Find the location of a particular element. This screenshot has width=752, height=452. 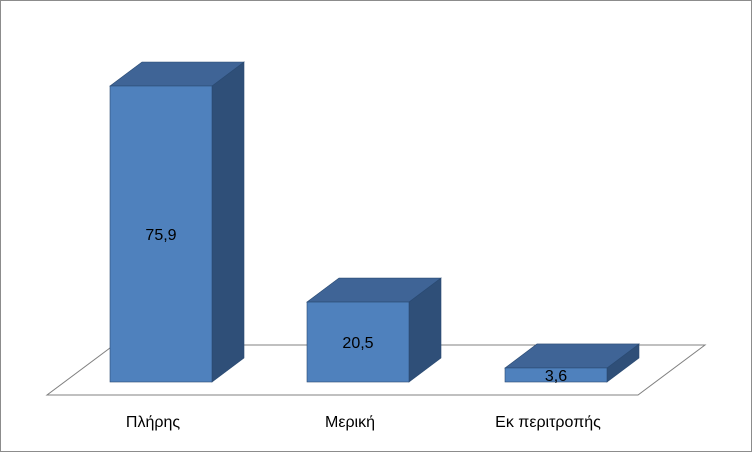

chart-floor is located at coordinates (376, 370).